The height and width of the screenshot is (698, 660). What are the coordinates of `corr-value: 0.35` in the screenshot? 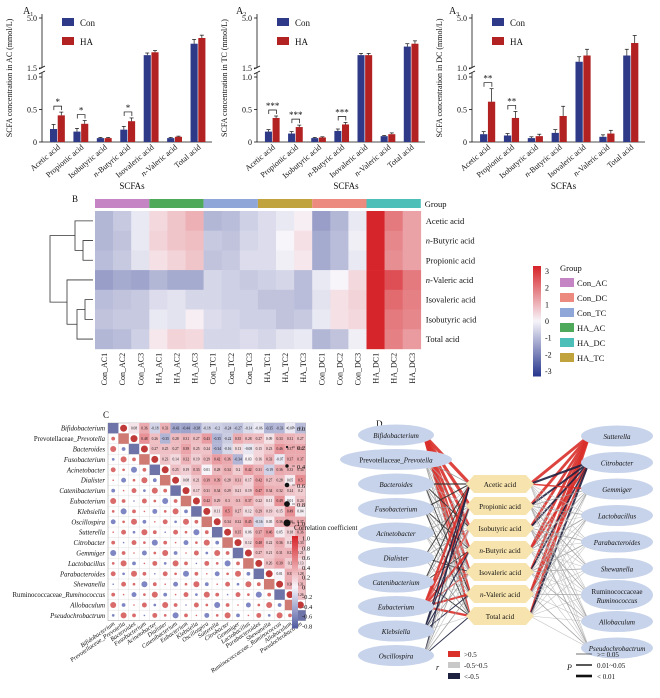 It's located at (238, 532).